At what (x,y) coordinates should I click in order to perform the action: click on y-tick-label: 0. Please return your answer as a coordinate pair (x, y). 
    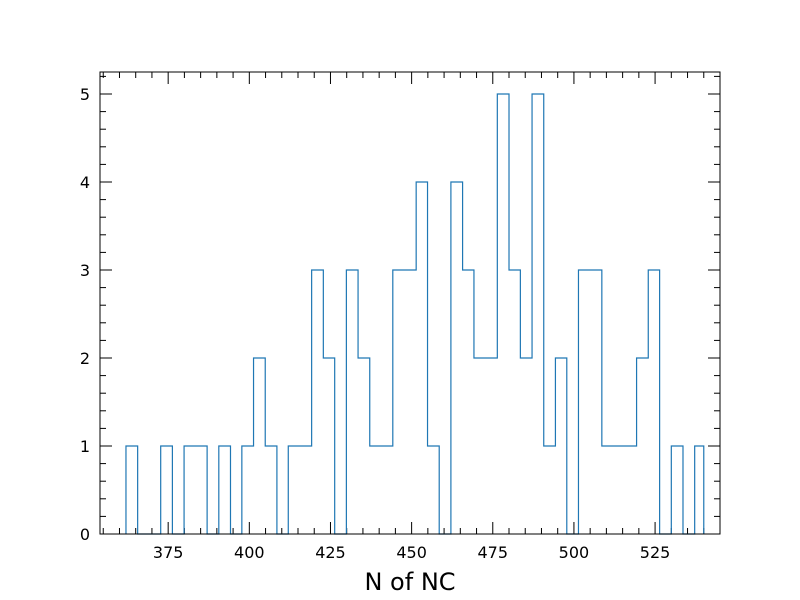
    Looking at the image, I should click on (85, 534).